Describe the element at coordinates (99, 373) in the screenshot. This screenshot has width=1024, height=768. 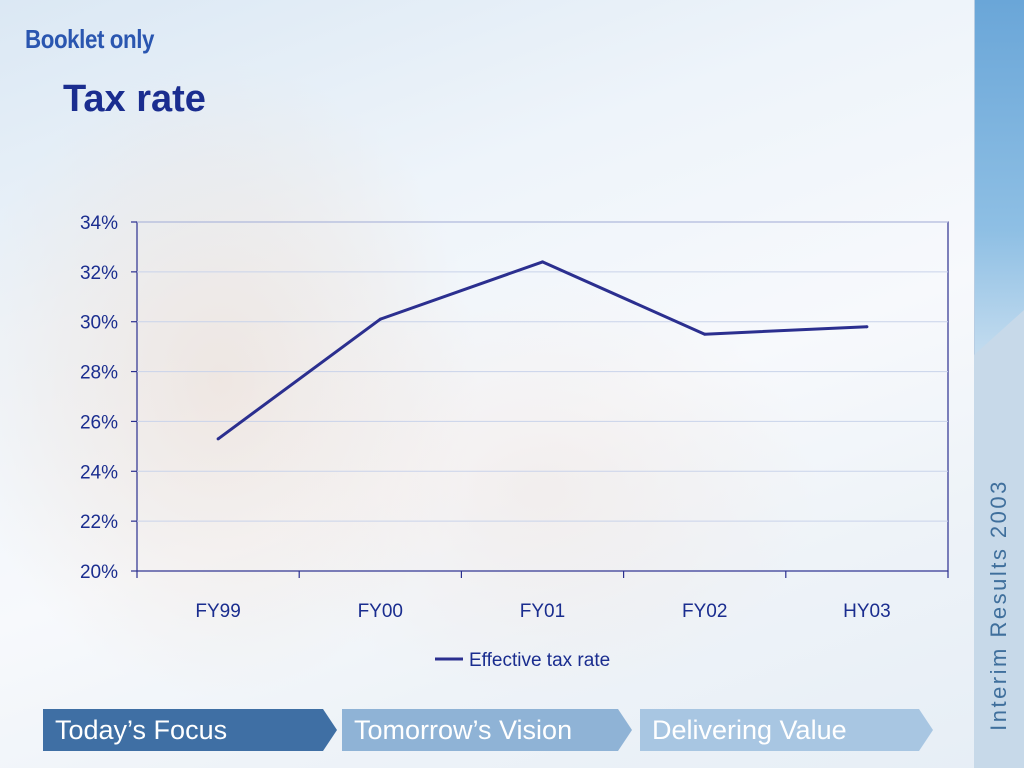
I see `y-tick-label: 28%` at that location.